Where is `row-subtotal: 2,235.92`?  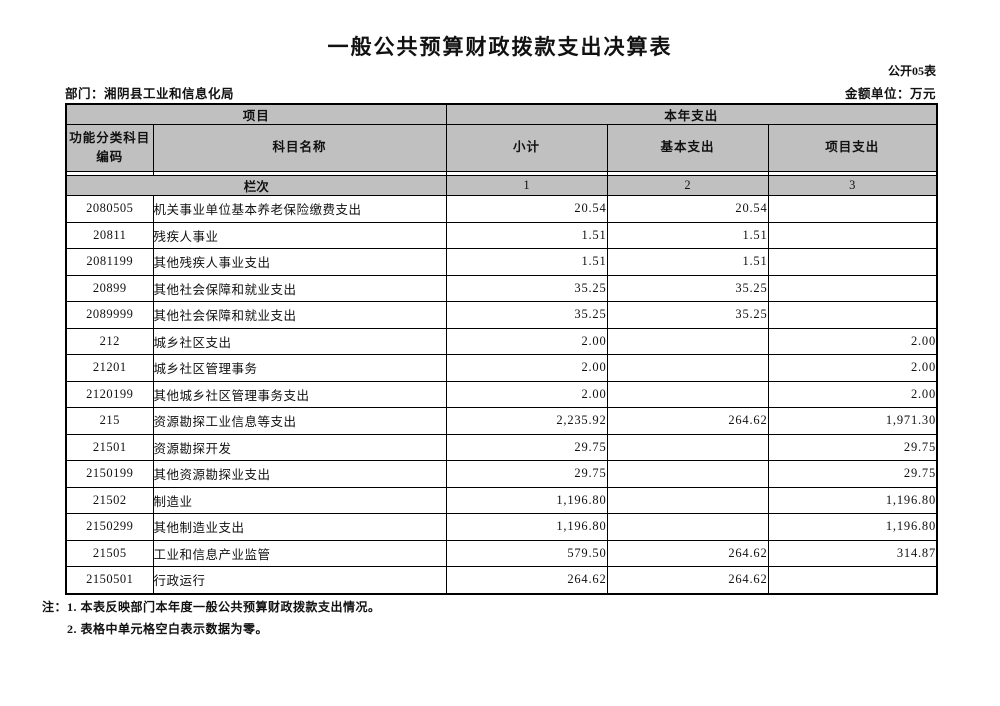
row-subtotal: 2,235.92 is located at coordinates (526, 421).